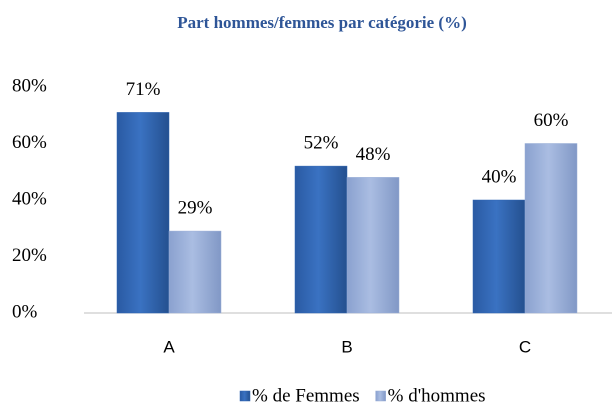  What do you see at coordinates (306, 395) in the screenshot?
I see `legend-label: % de Femmes` at bounding box center [306, 395].